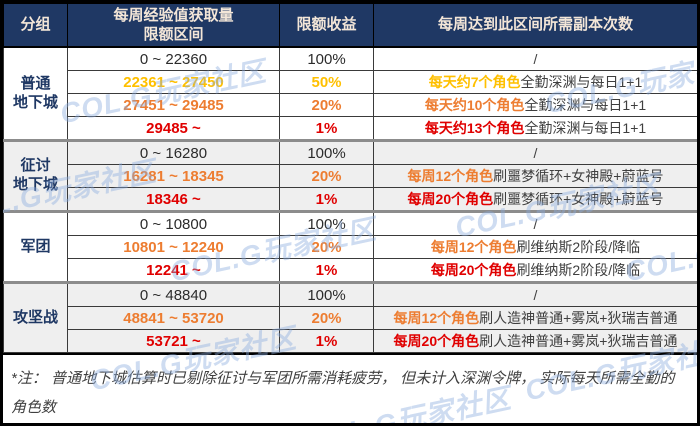  What do you see at coordinates (35, 246) in the screenshot?
I see `group-label-legion: 军团` at bounding box center [35, 246].